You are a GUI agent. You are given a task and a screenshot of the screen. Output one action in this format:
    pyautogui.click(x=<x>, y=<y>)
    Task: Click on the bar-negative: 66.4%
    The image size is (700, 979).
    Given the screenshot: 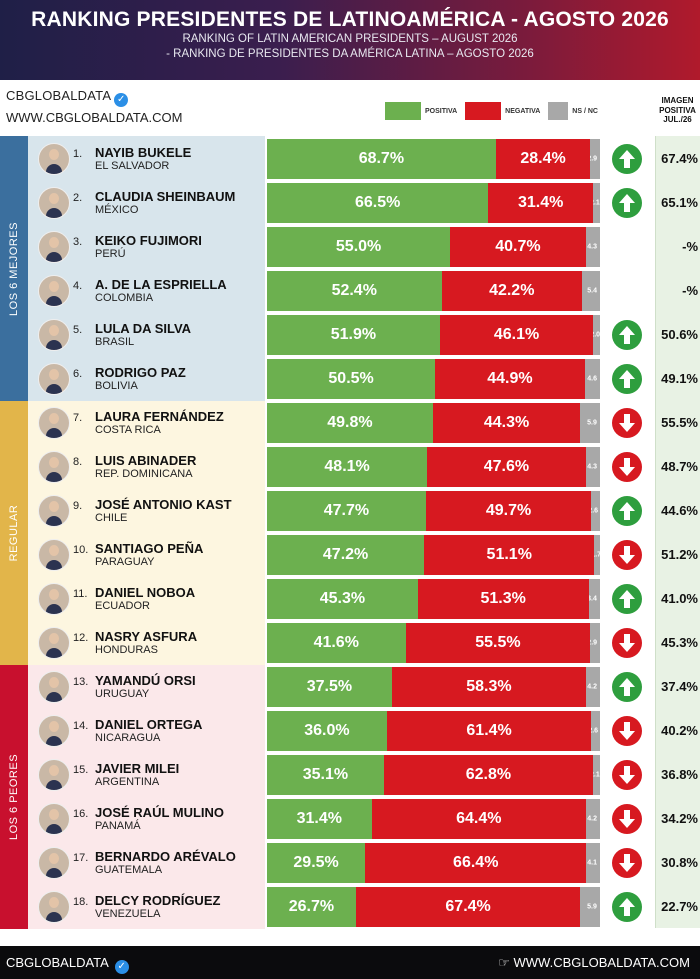 What is the action you would take?
    pyautogui.click(x=476, y=863)
    